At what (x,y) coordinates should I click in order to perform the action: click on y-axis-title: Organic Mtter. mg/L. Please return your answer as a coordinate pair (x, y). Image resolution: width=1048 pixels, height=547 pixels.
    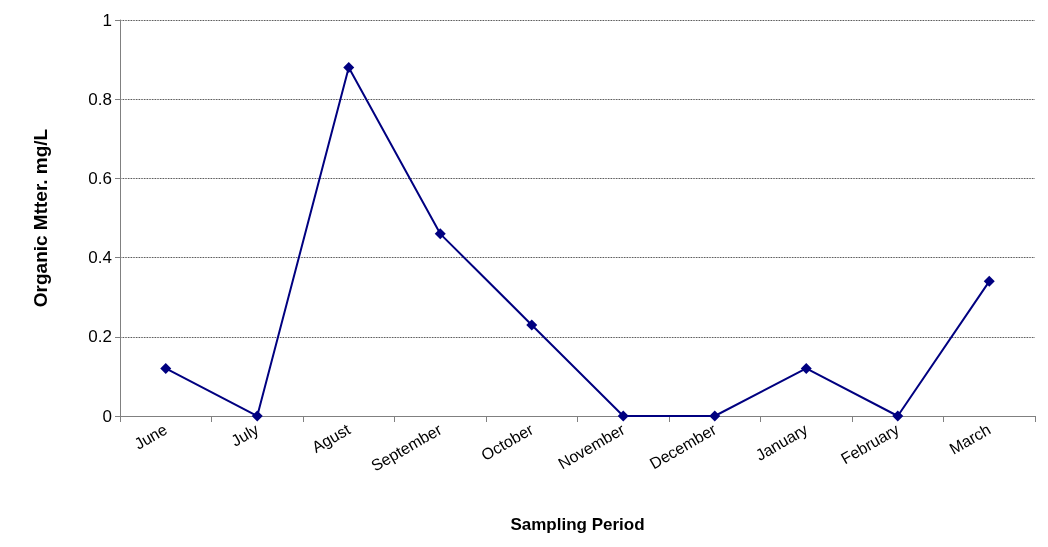
    Looking at the image, I should click on (40, 218).